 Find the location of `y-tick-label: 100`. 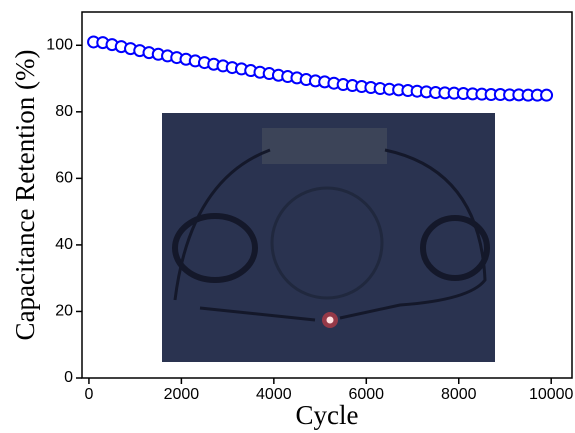

y-tick-label: 100 is located at coordinates (59, 44).